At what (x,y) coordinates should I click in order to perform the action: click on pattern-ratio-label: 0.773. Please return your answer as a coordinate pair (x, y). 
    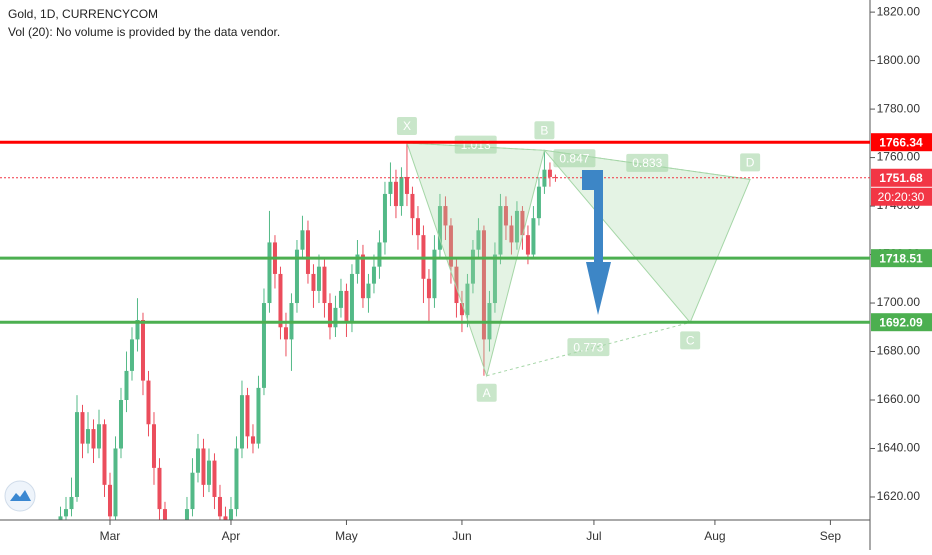
    Looking at the image, I should click on (588, 347).